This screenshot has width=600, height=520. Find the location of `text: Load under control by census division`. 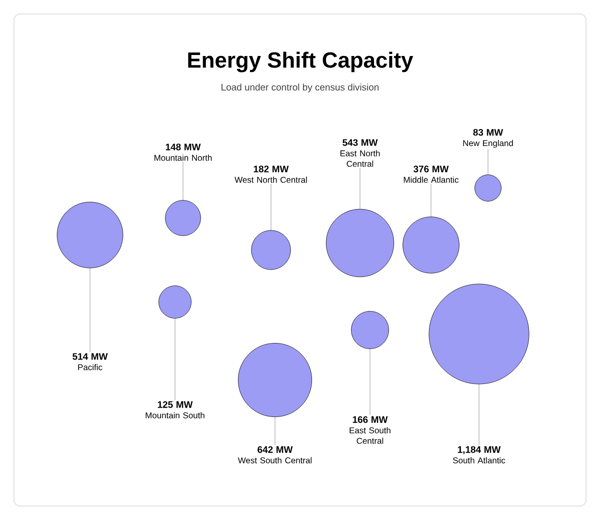

text: Load under control by census division is located at coordinates (300, 88).